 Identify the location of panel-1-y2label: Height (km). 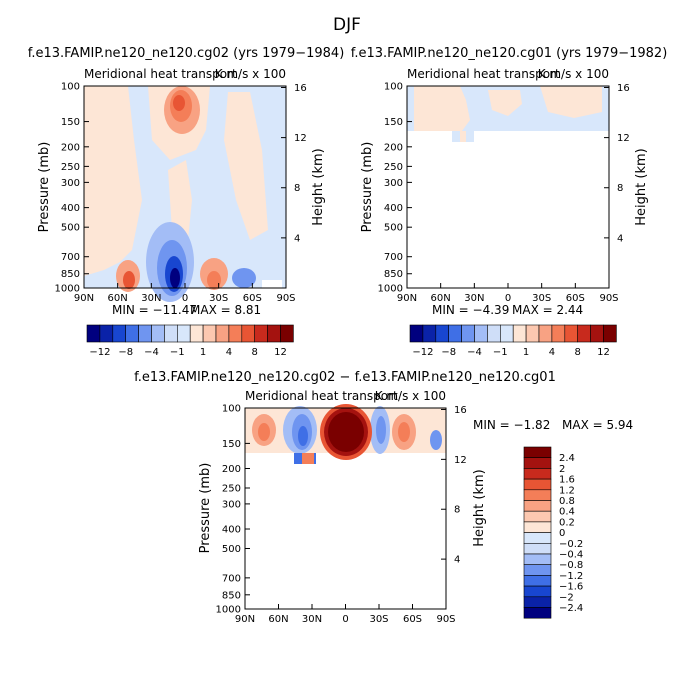
(318, 186).